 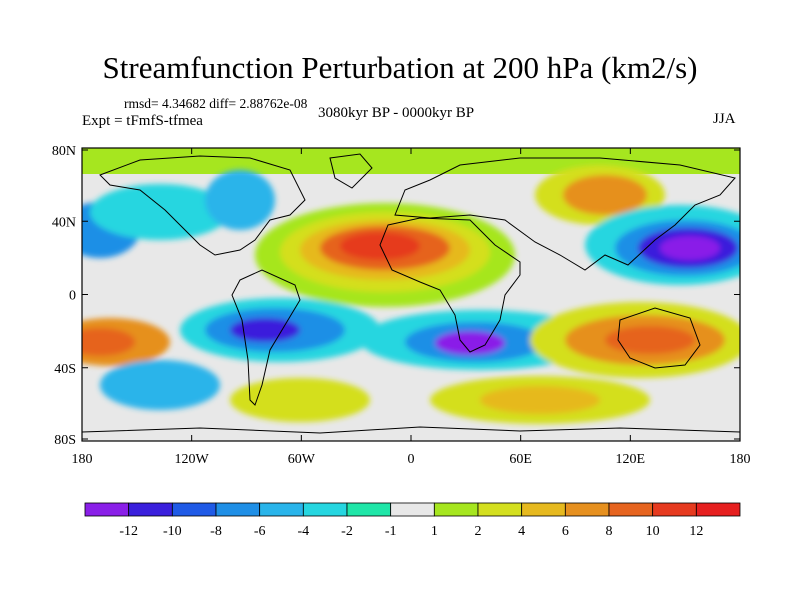 What do you see at coordinates (724, 119) in the screenshot?
I see `season-label: JJA` at bounding box center [724, 119].